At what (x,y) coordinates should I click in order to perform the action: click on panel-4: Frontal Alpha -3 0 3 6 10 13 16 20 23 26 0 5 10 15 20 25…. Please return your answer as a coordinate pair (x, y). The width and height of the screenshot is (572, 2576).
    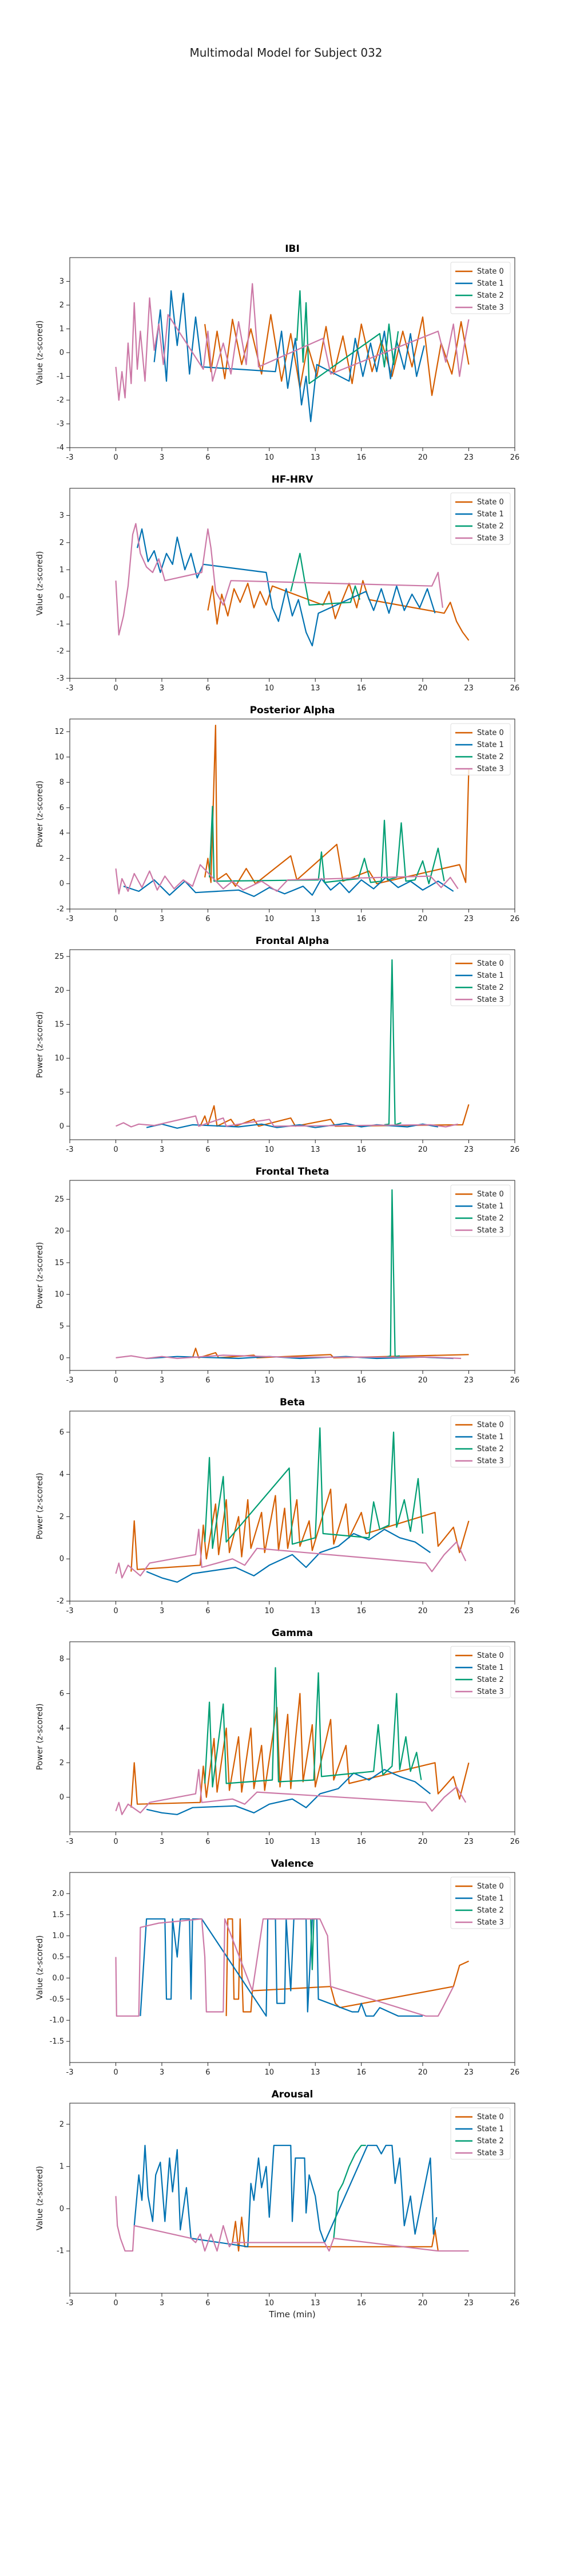
    Looking at the image, I should click on (277, 1044).